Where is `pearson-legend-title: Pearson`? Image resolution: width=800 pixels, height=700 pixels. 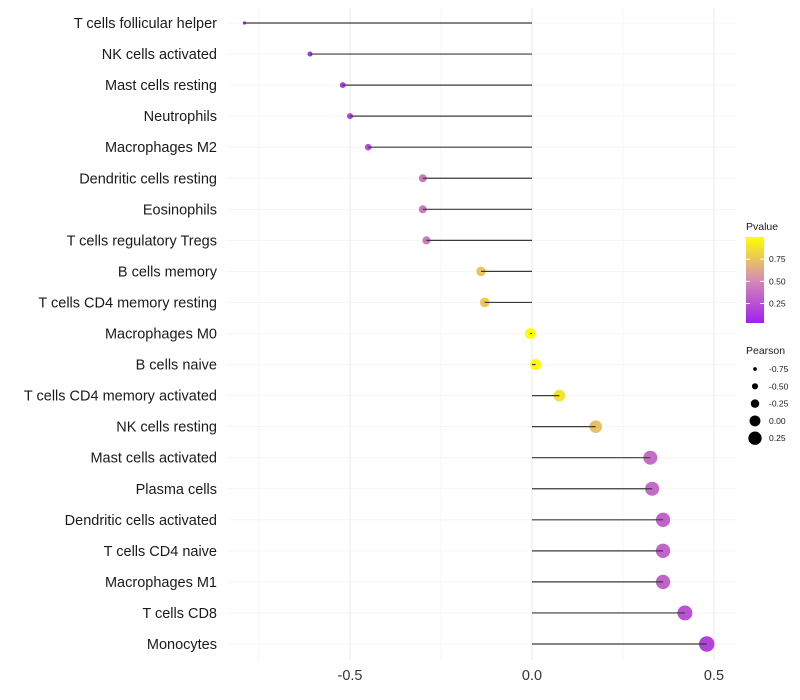 pearson-legend-title: Pearson is located at coordinates (765, 351).